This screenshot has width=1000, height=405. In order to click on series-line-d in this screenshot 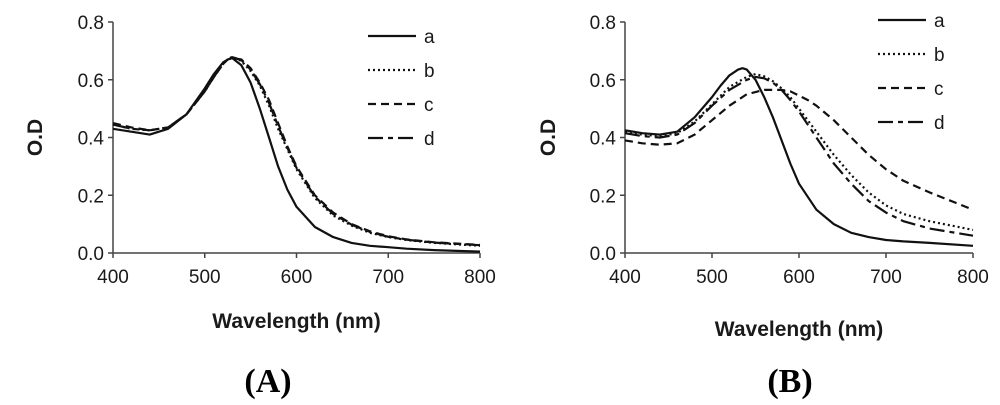, I will do `click(799, 156)`.